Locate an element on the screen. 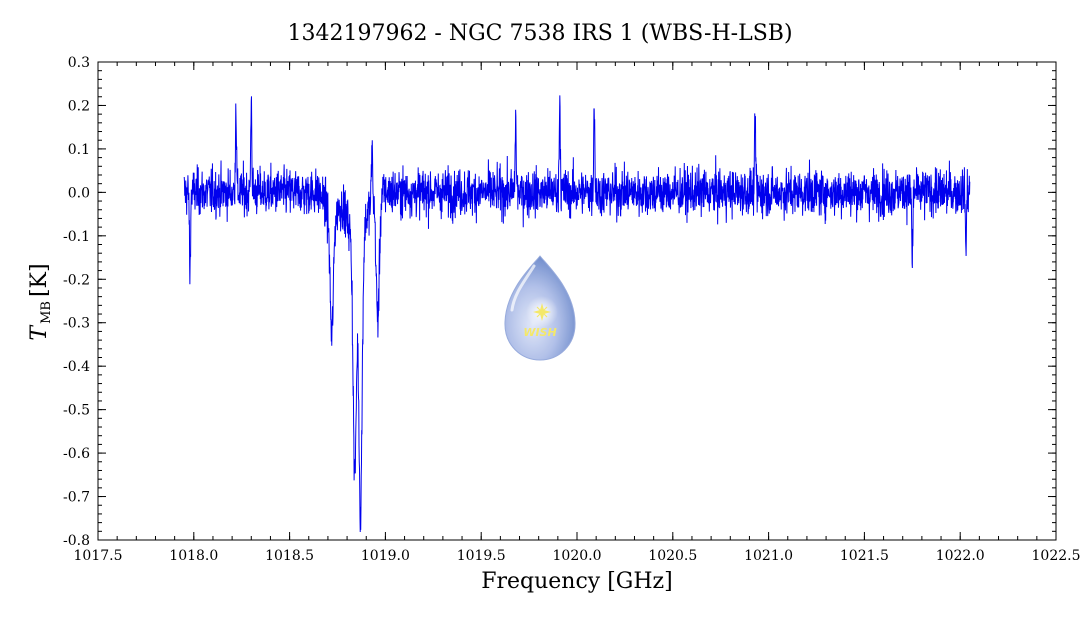 The height and width of the screenshot is (618, 1080). x-tick-label: 1021.0 is located at coordinates (768, 556).